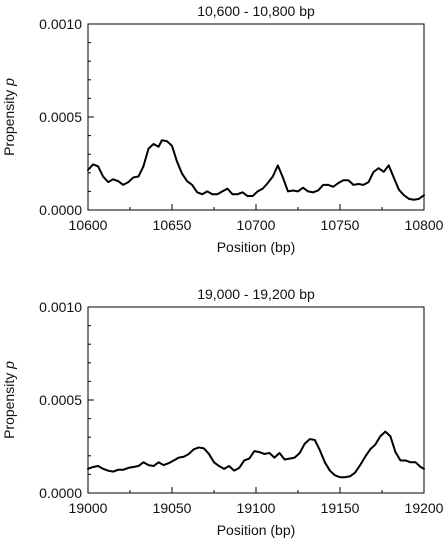 This screenshot has width=448, height=547. What do you see at coordinates (88, 225) in the screenshot?
I see `x-tick-label: 10600` at bounding box center [88, 225].